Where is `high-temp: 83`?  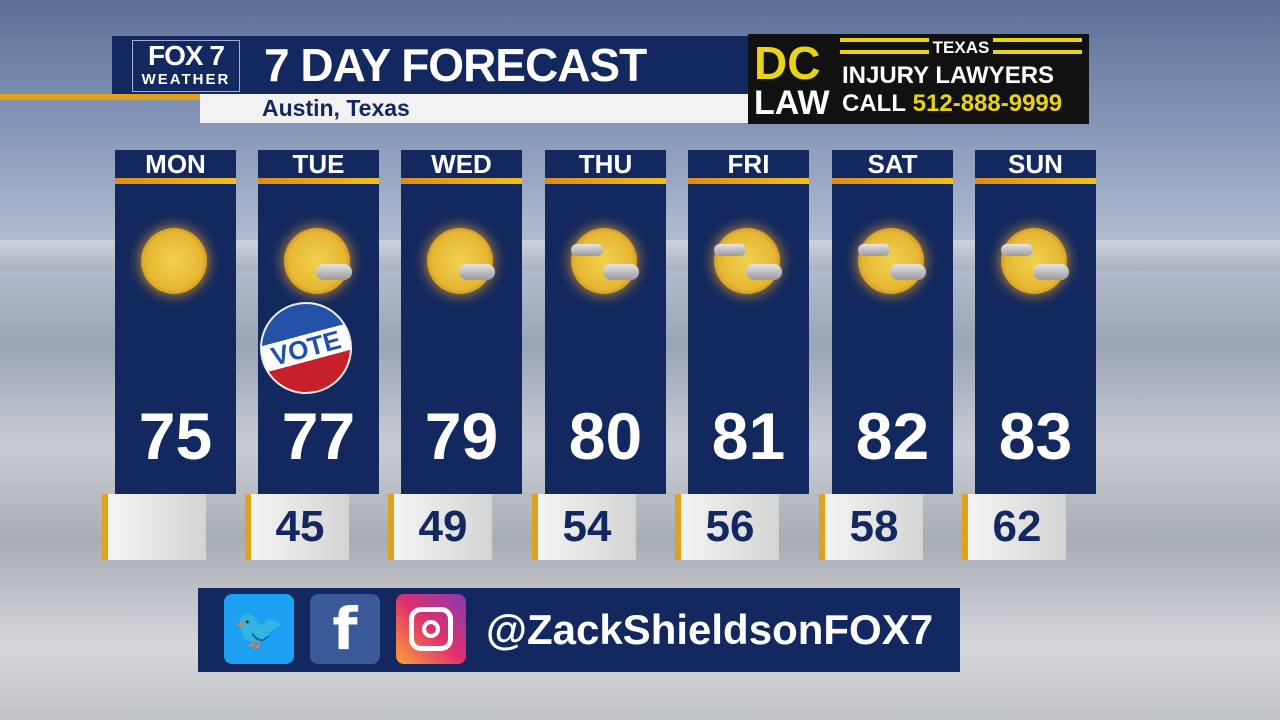
high-temp: 83 is located at coordinates (1035, 436).